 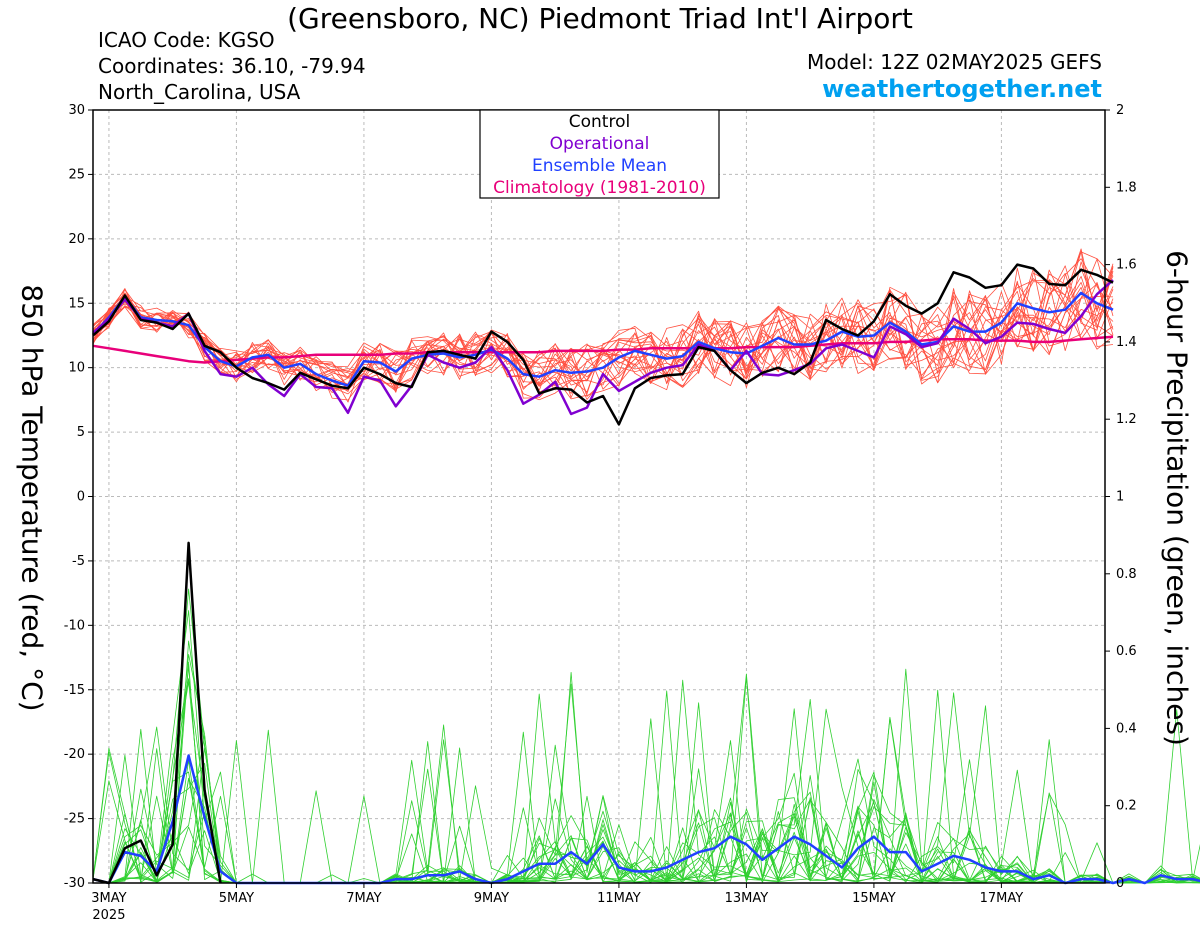 I want to click on legend-entry: Operational, so click(x=600, y=144).